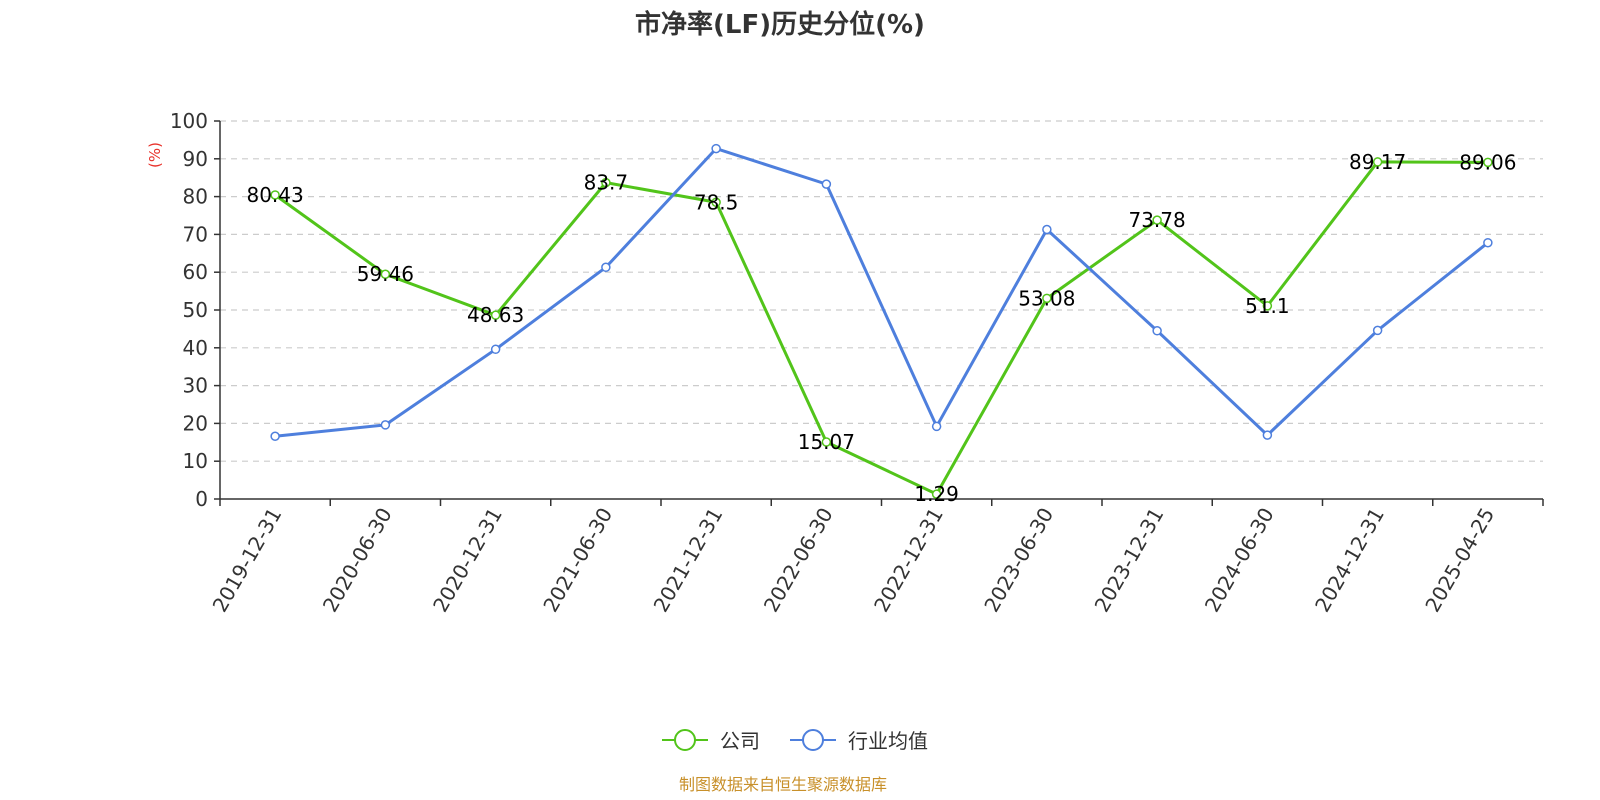 This screenshot has width=1600, height=800. I want to click on data-label: 80.43, so click(274, 195).